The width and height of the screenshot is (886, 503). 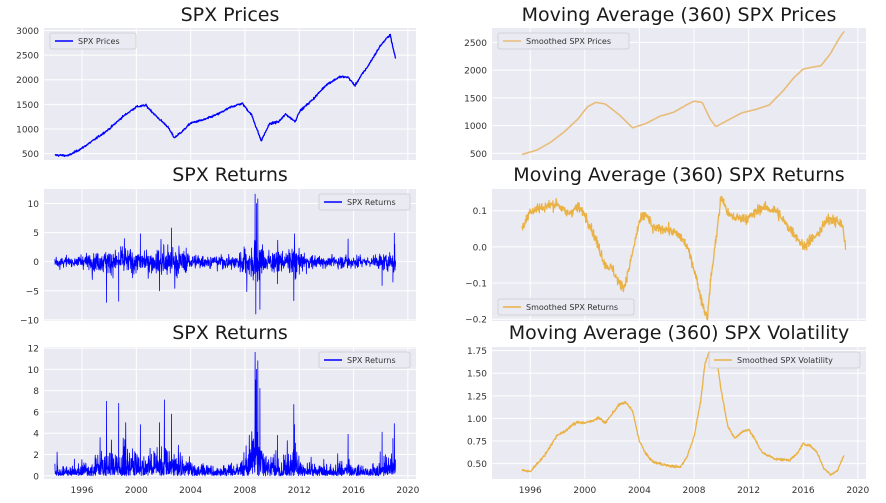 I want to click on chart-title: Moving Average (360) SPX Returns, so click(x=679, y=175).